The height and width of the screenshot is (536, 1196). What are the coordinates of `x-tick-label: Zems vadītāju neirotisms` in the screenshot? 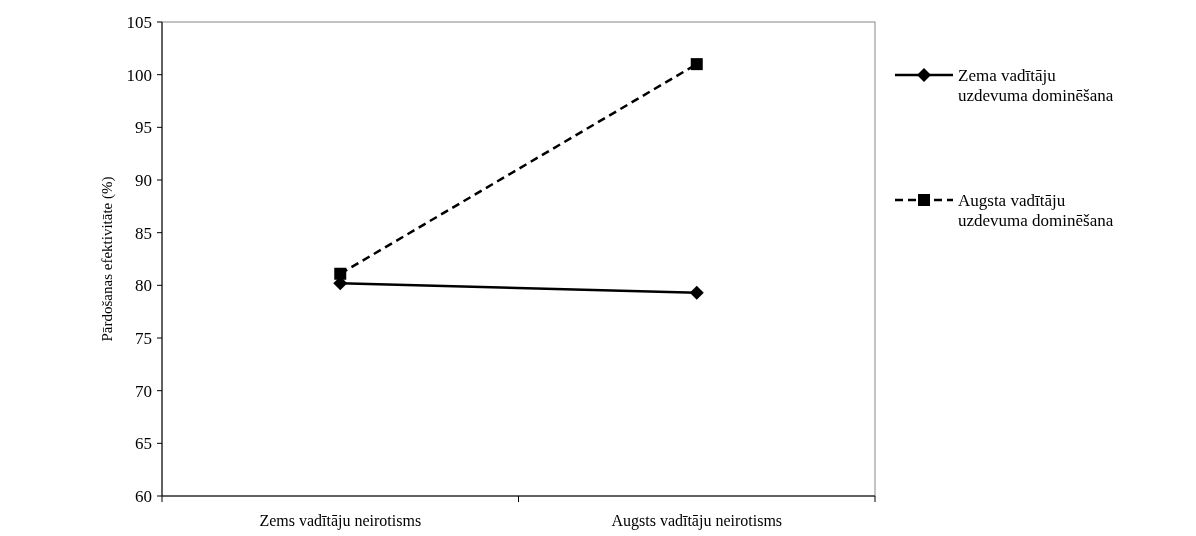 It's located at (340, 521).